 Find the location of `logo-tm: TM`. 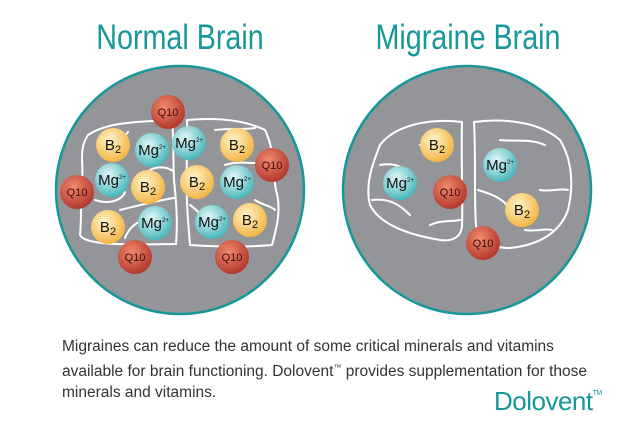

logo-tm: TM is located at coordinates (597, 393).